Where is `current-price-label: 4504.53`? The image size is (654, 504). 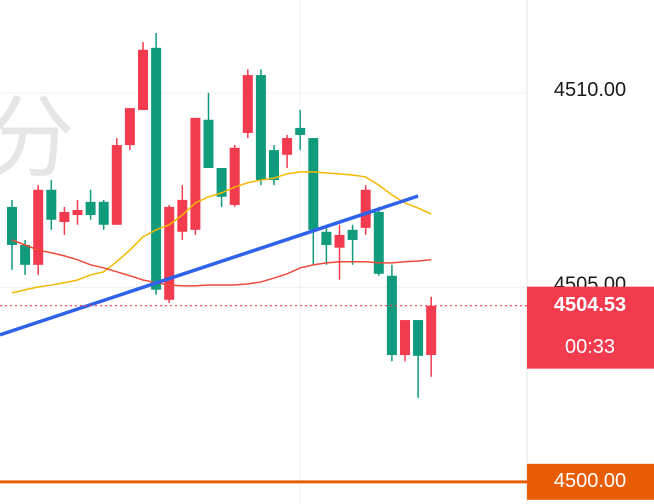 current-price-label: 4504.53 is located at coordinates (590, 305).